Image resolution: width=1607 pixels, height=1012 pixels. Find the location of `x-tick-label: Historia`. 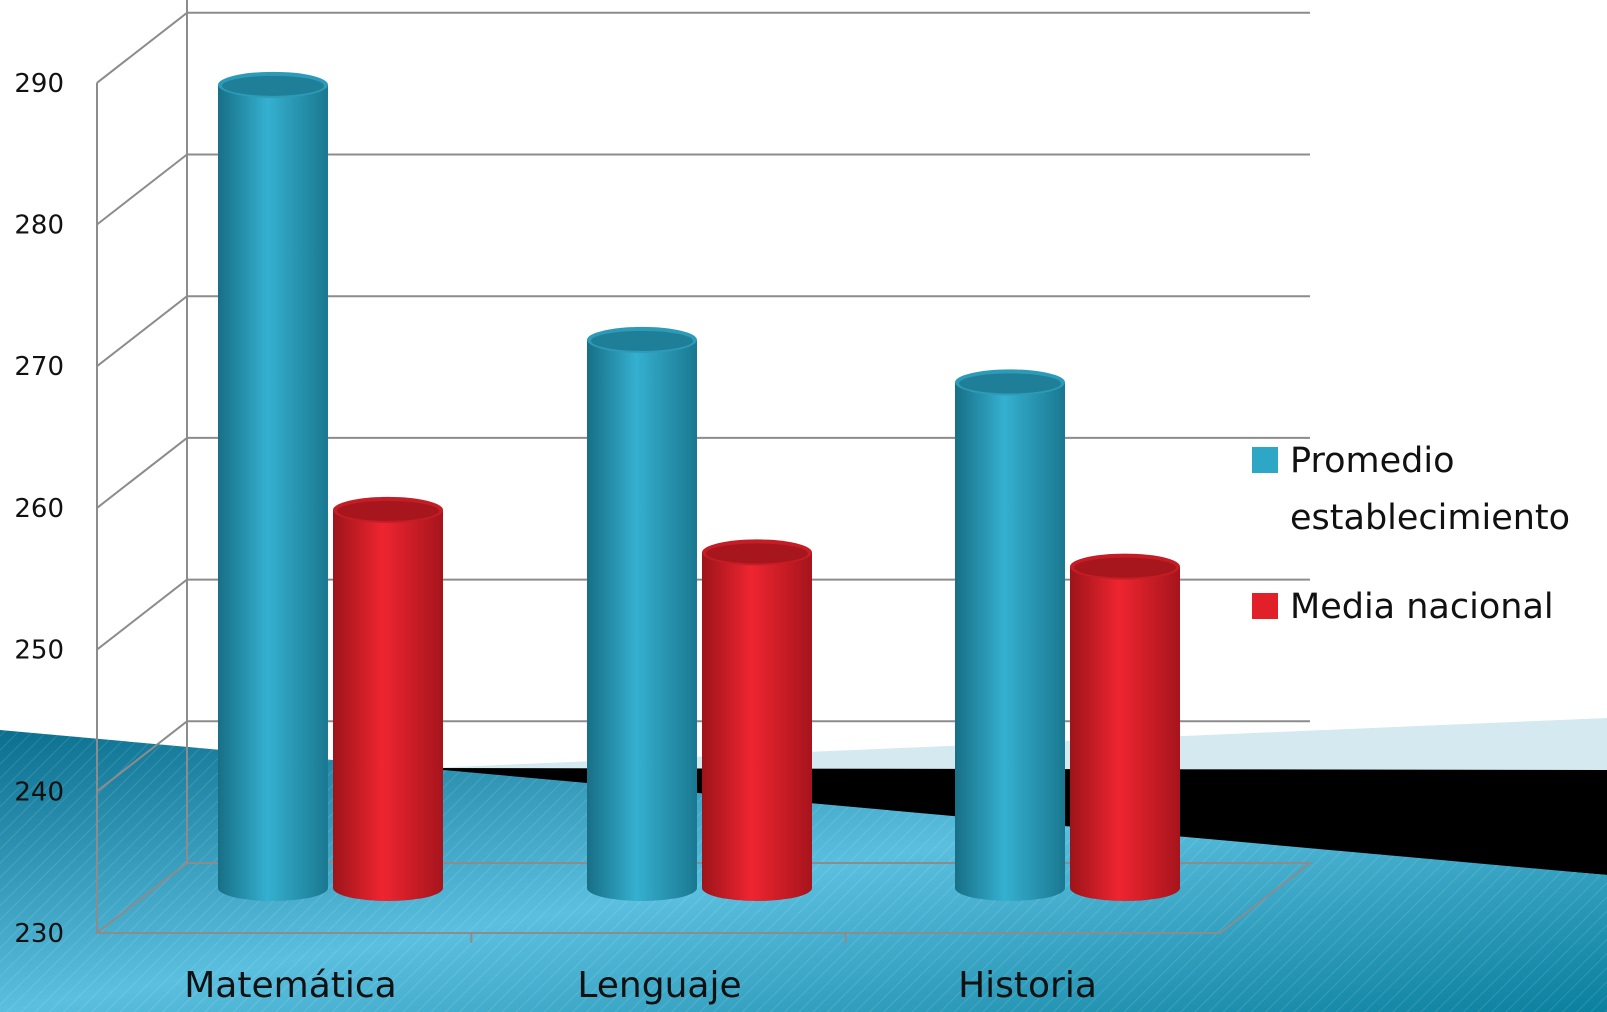

x-tick-label: Historia is located at coordinates (1027, 985).